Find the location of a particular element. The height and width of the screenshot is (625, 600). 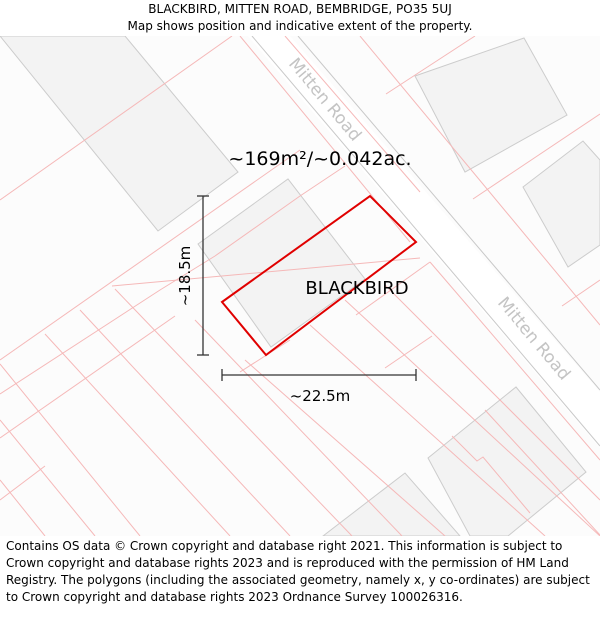

height-measure is located at coordinates (203, 275).